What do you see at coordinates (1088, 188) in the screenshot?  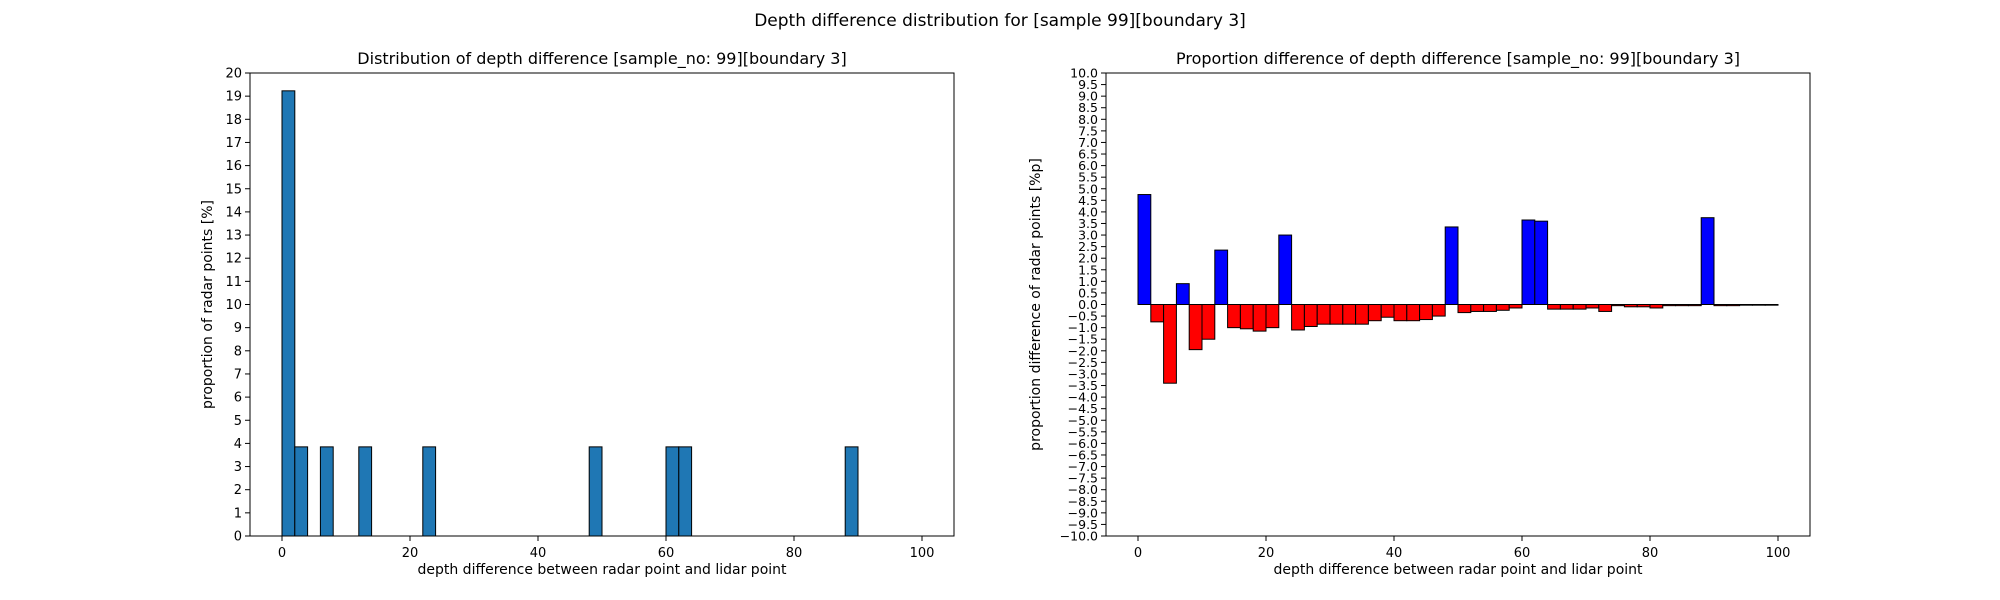 I see `right-chart-ytick-label: 5.0` at bounding box center [1088, 188].